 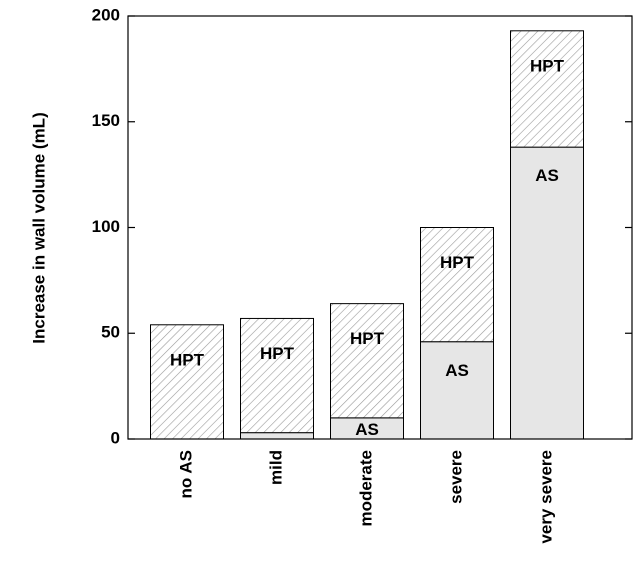 What do you see at coordinates (106, 14) in the screenshot?
I see `y-tick-label: 200` at bounding box center [106, 14].